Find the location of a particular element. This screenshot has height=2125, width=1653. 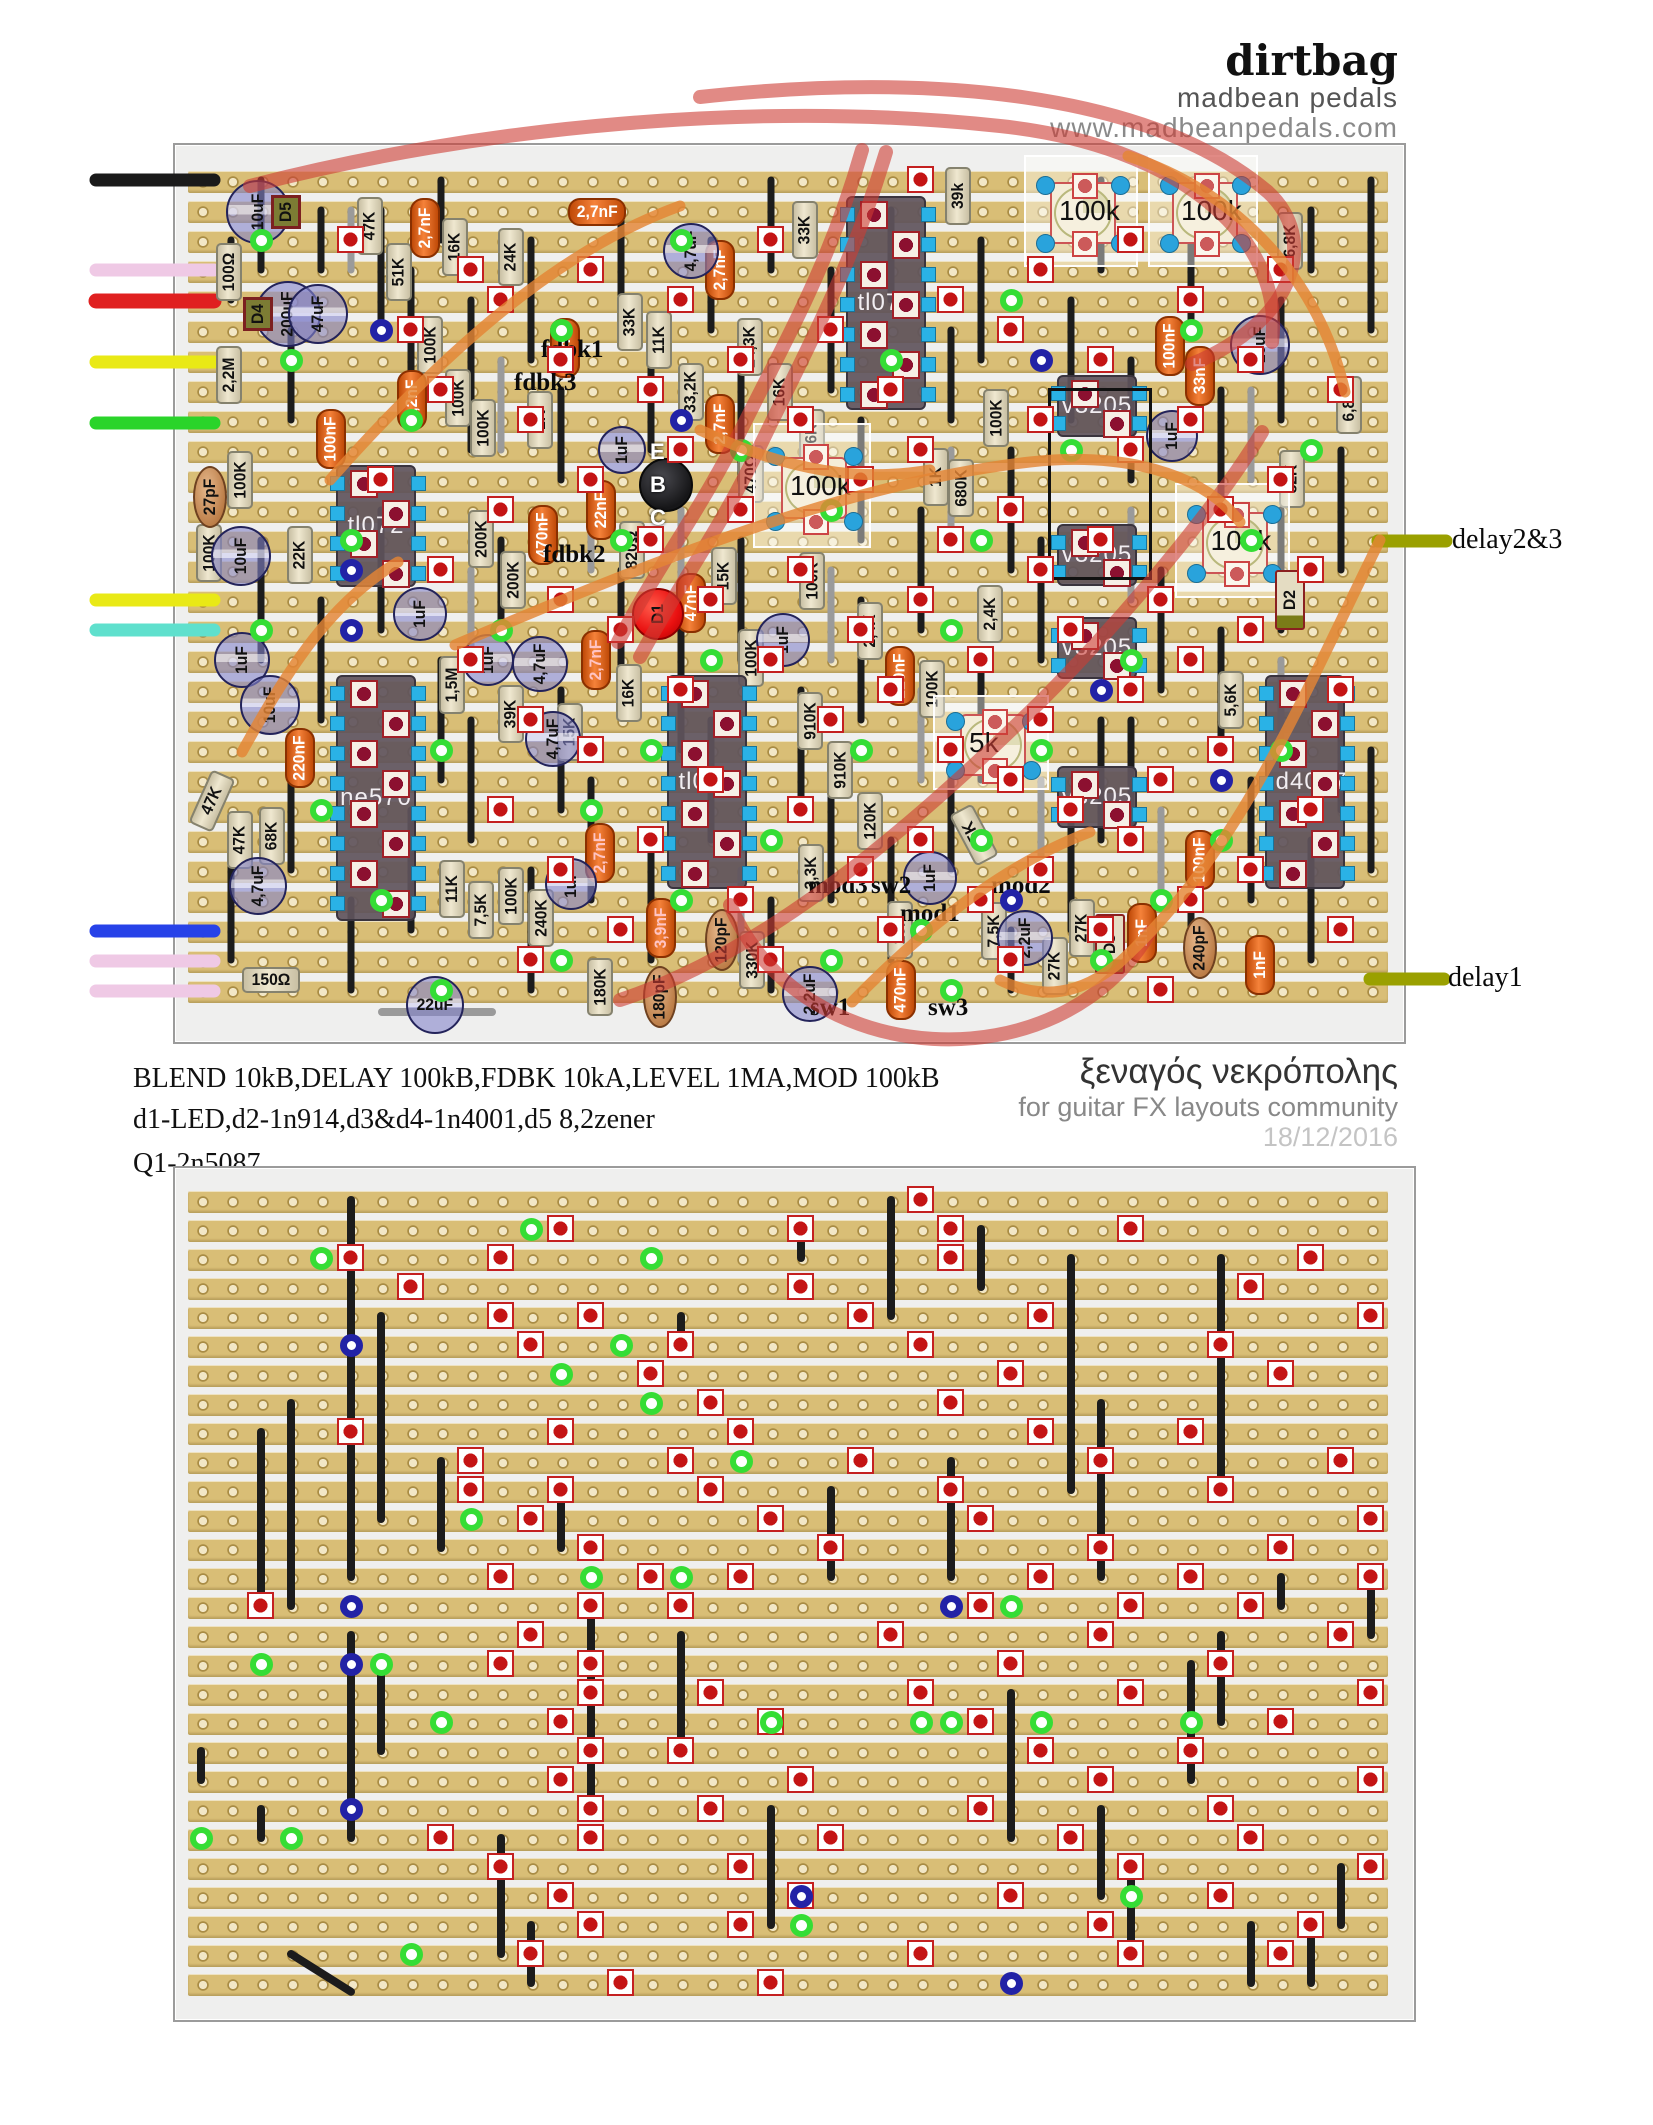

resistor: 7,5K is located at coordinates (481, 910).